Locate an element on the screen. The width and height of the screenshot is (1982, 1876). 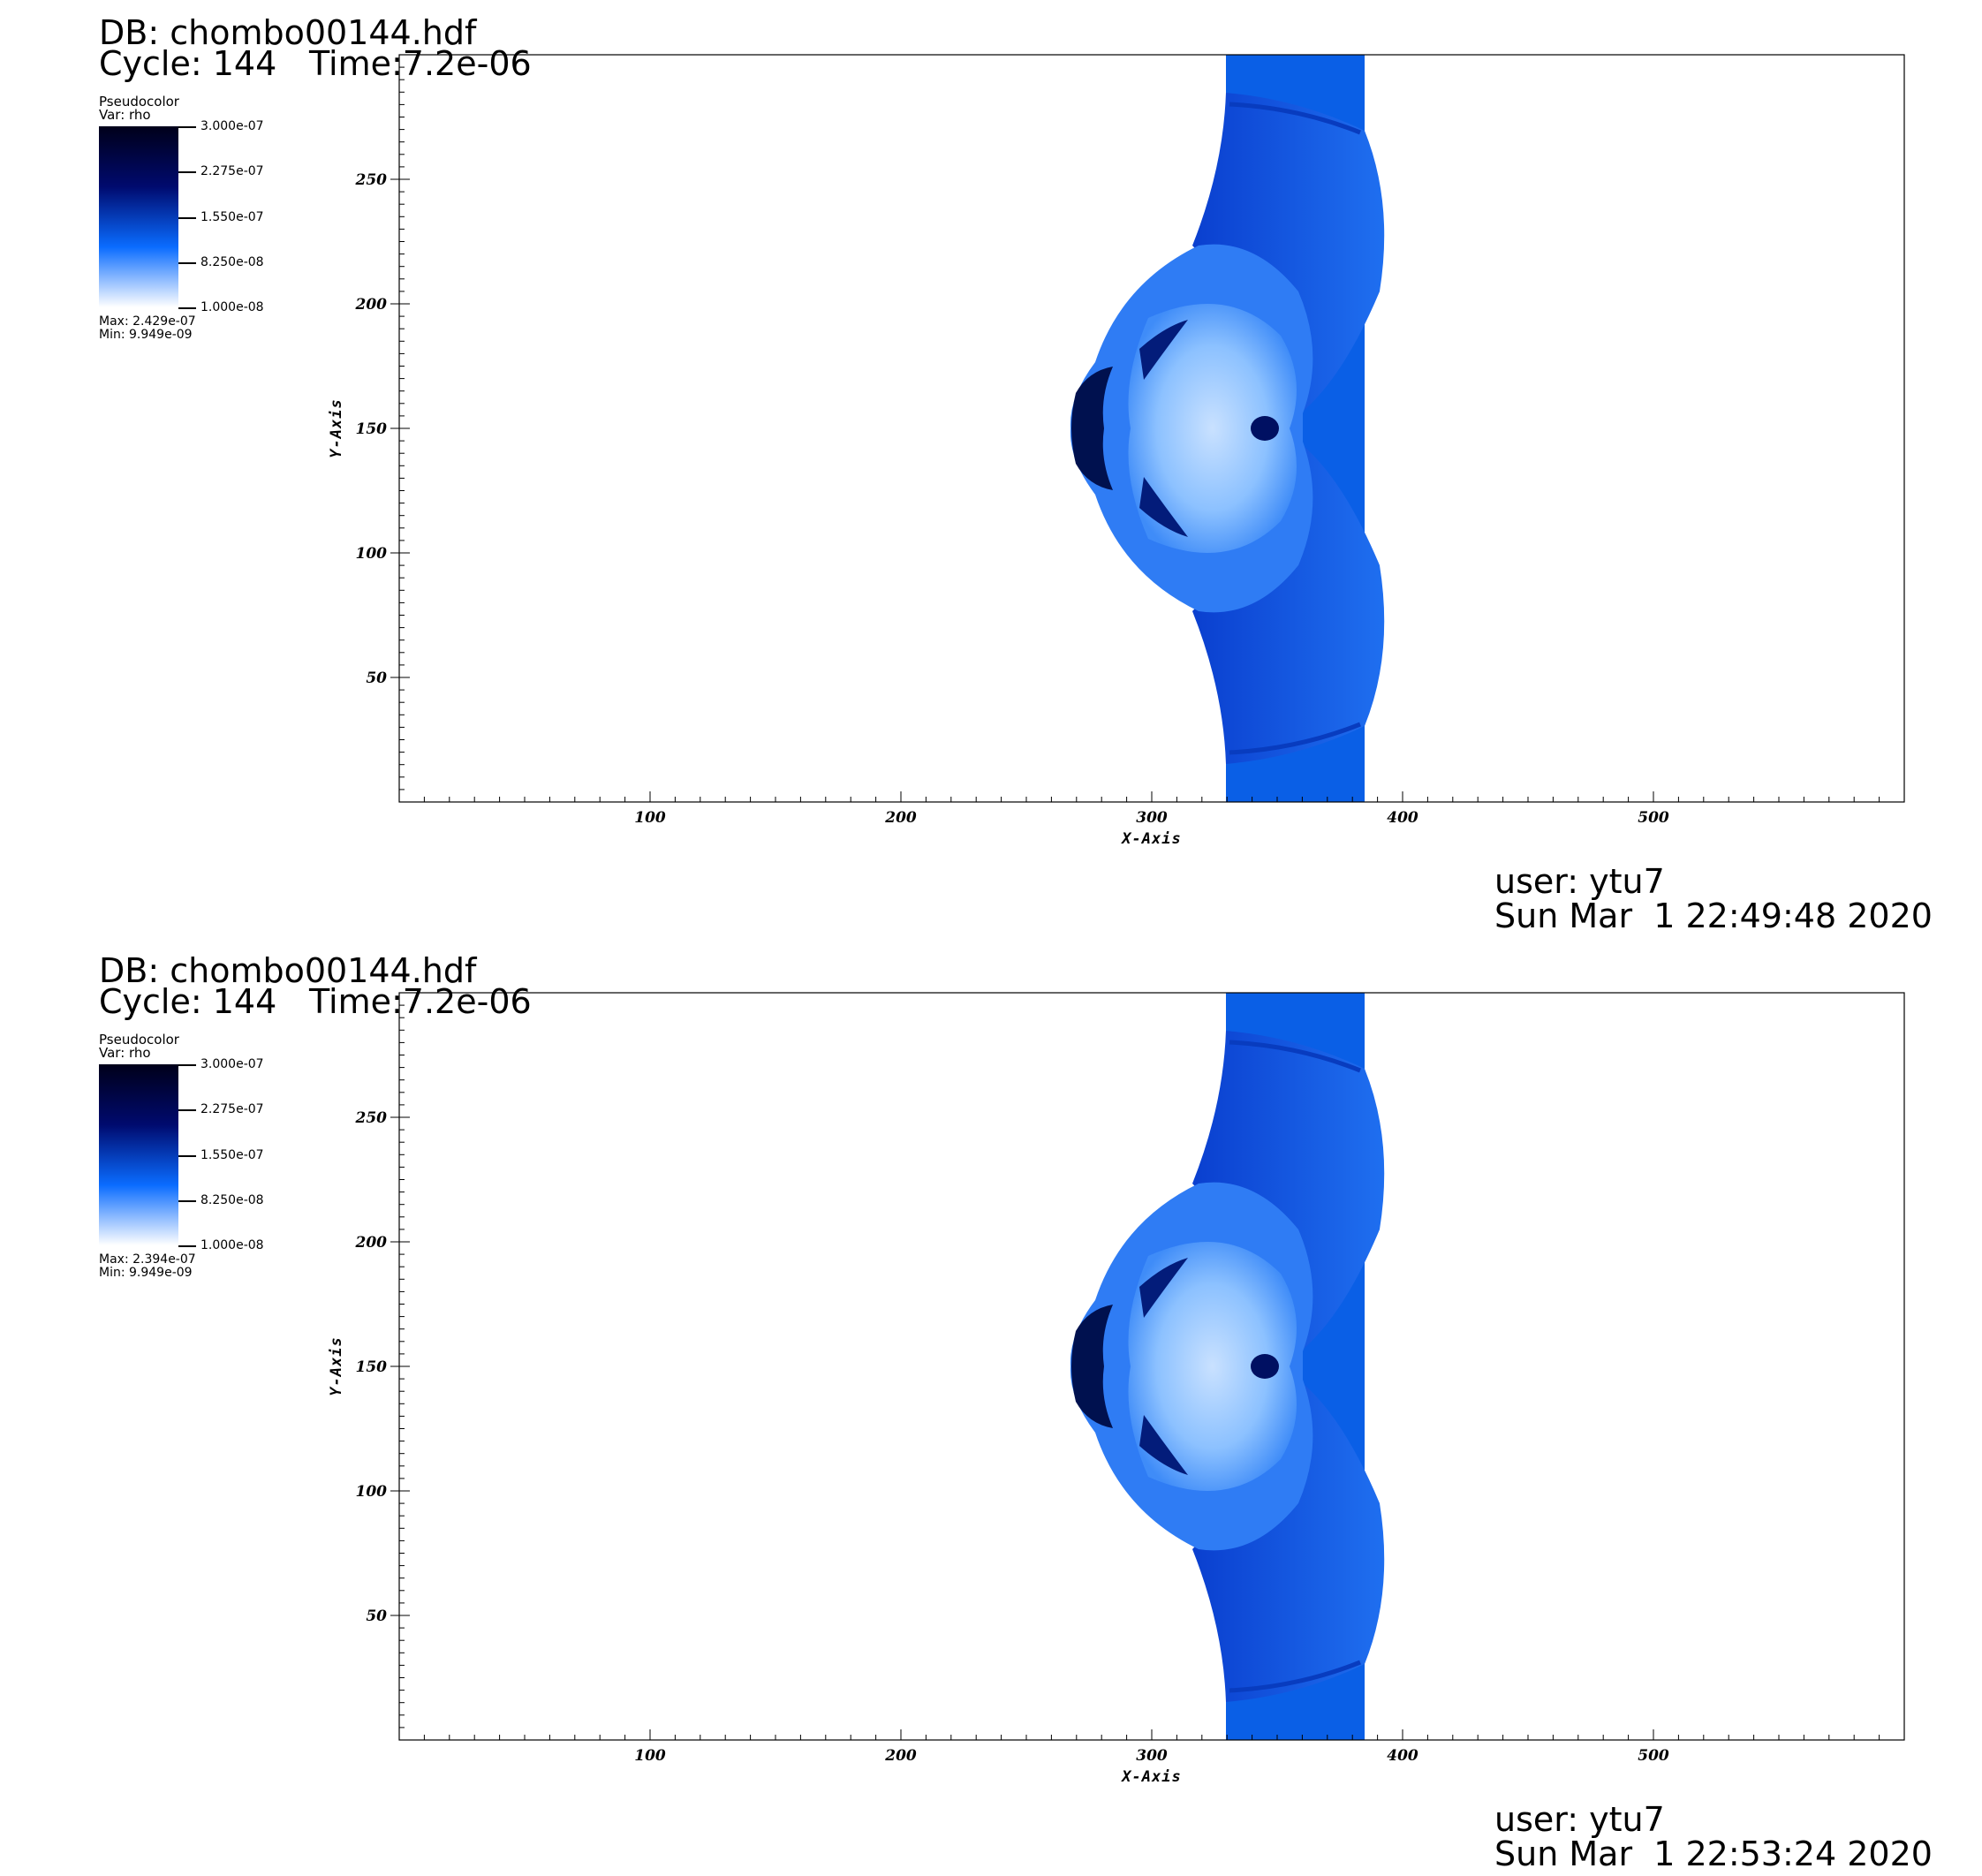
legend-max: Max: 2.429e-07 is located at coordinates (148, 321).